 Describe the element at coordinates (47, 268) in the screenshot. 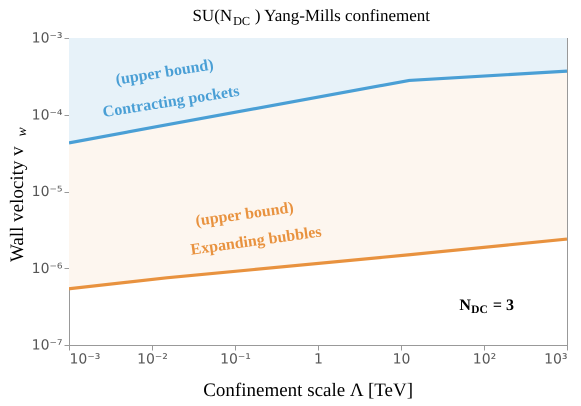

I see `y-tick-label: 10⁻⁶` at that location.